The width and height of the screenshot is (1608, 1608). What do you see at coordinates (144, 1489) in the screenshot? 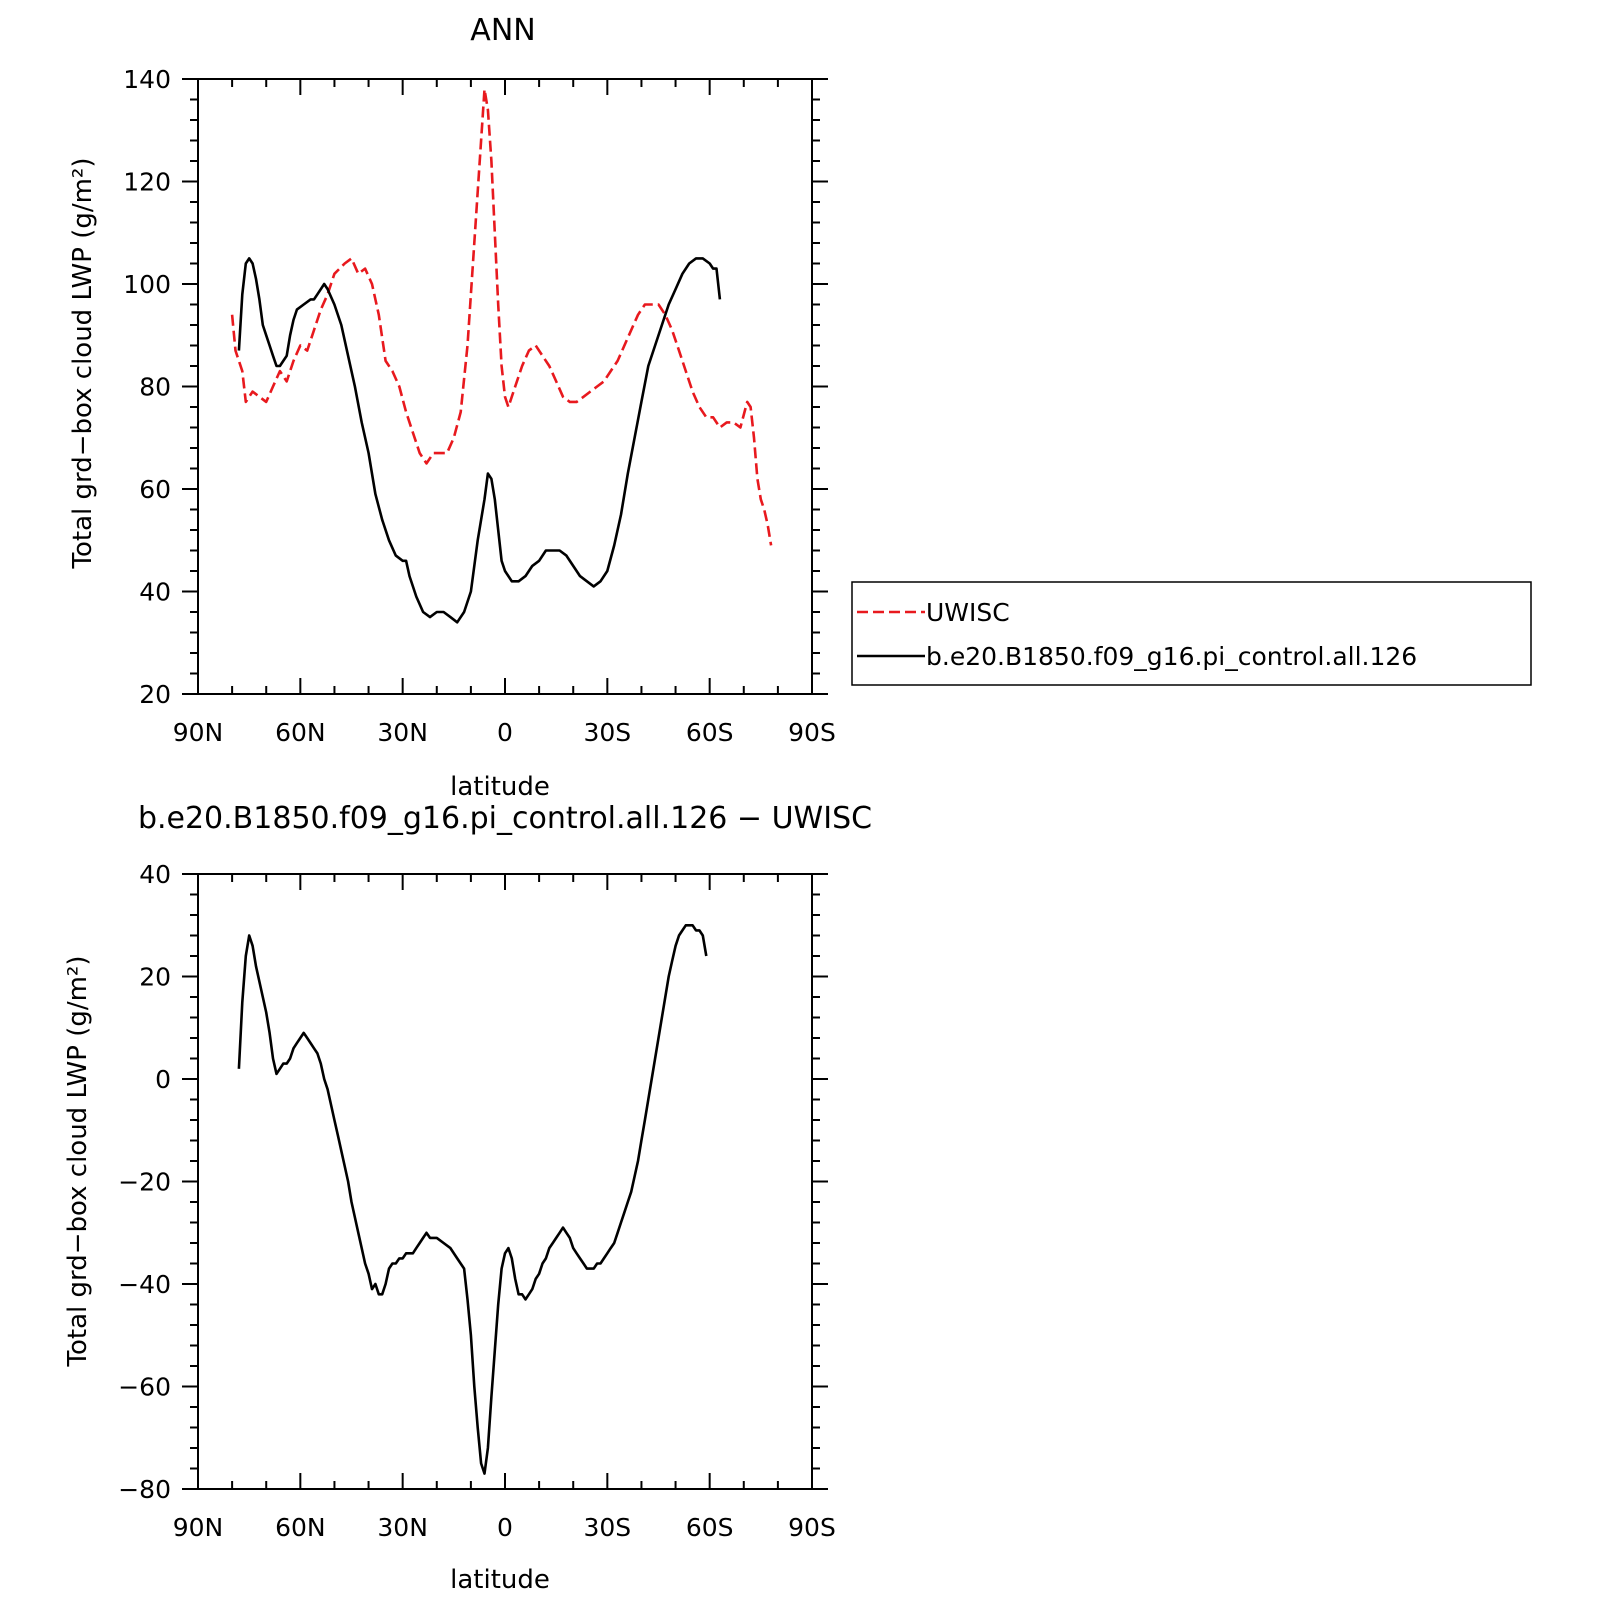
I see `y-tick-label: −80` at bounding box center [144, 1489].